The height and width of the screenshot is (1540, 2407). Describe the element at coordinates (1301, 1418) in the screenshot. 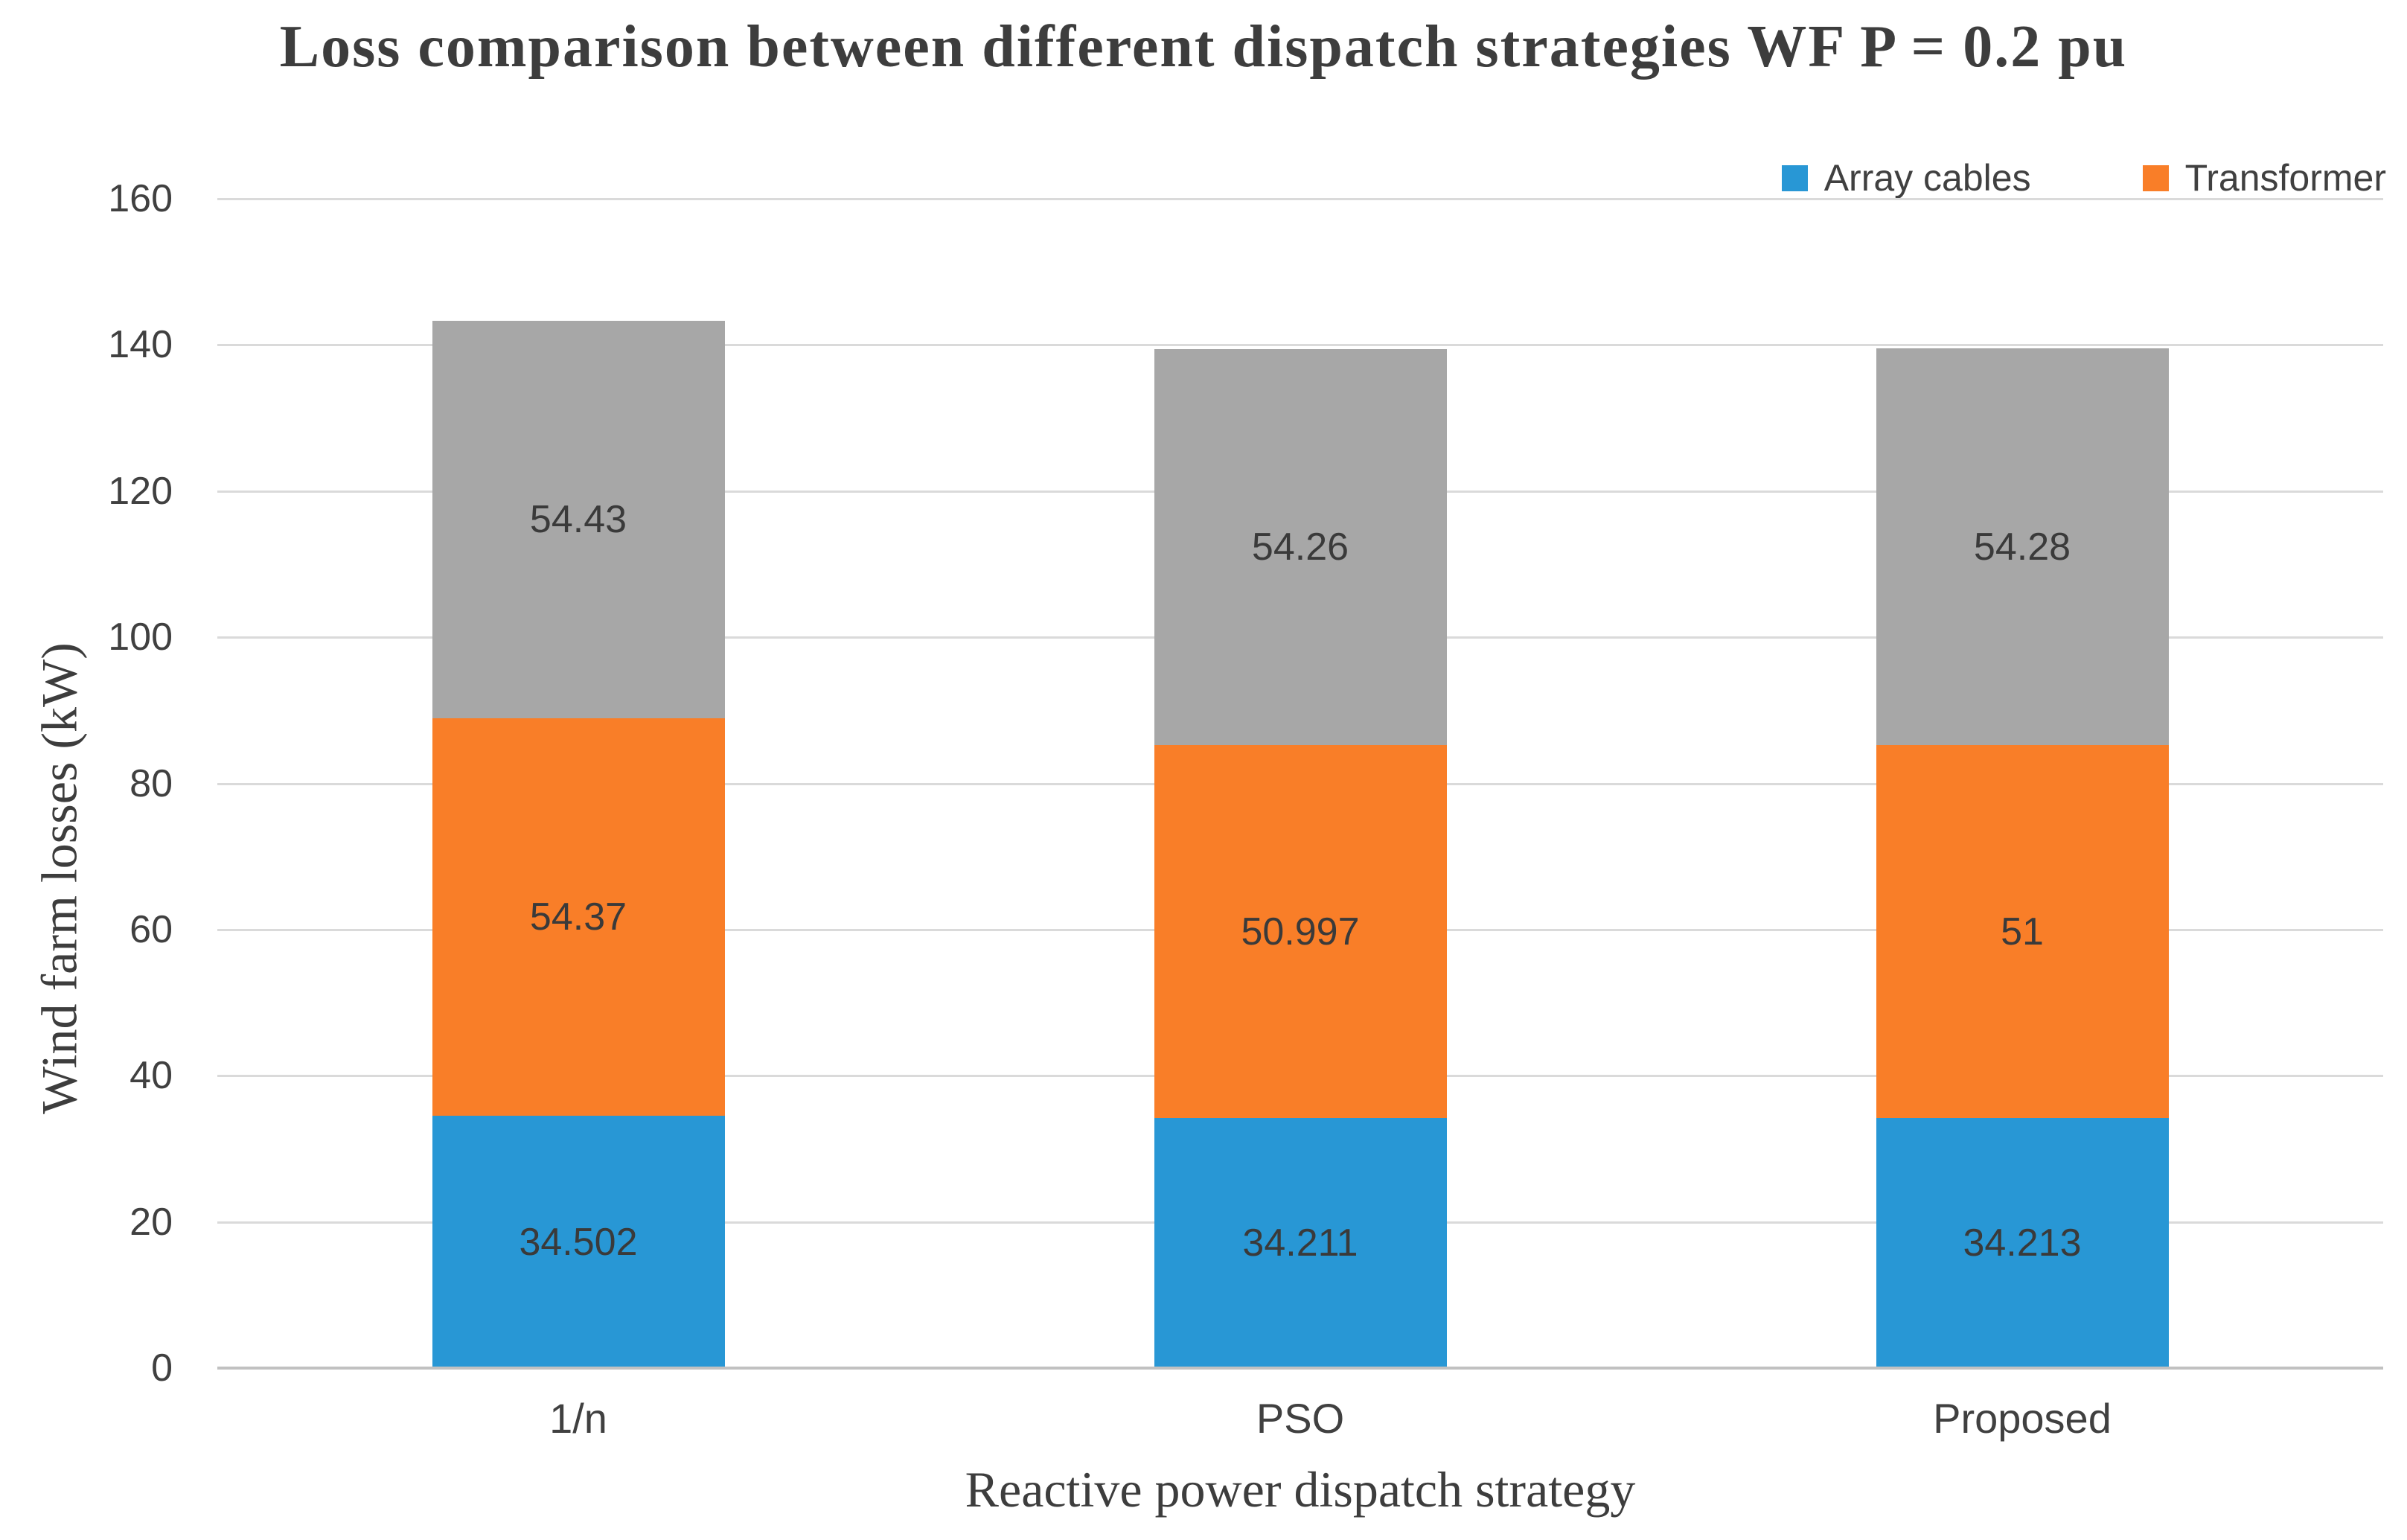

I see `category-label-pso: PSO` at that location.